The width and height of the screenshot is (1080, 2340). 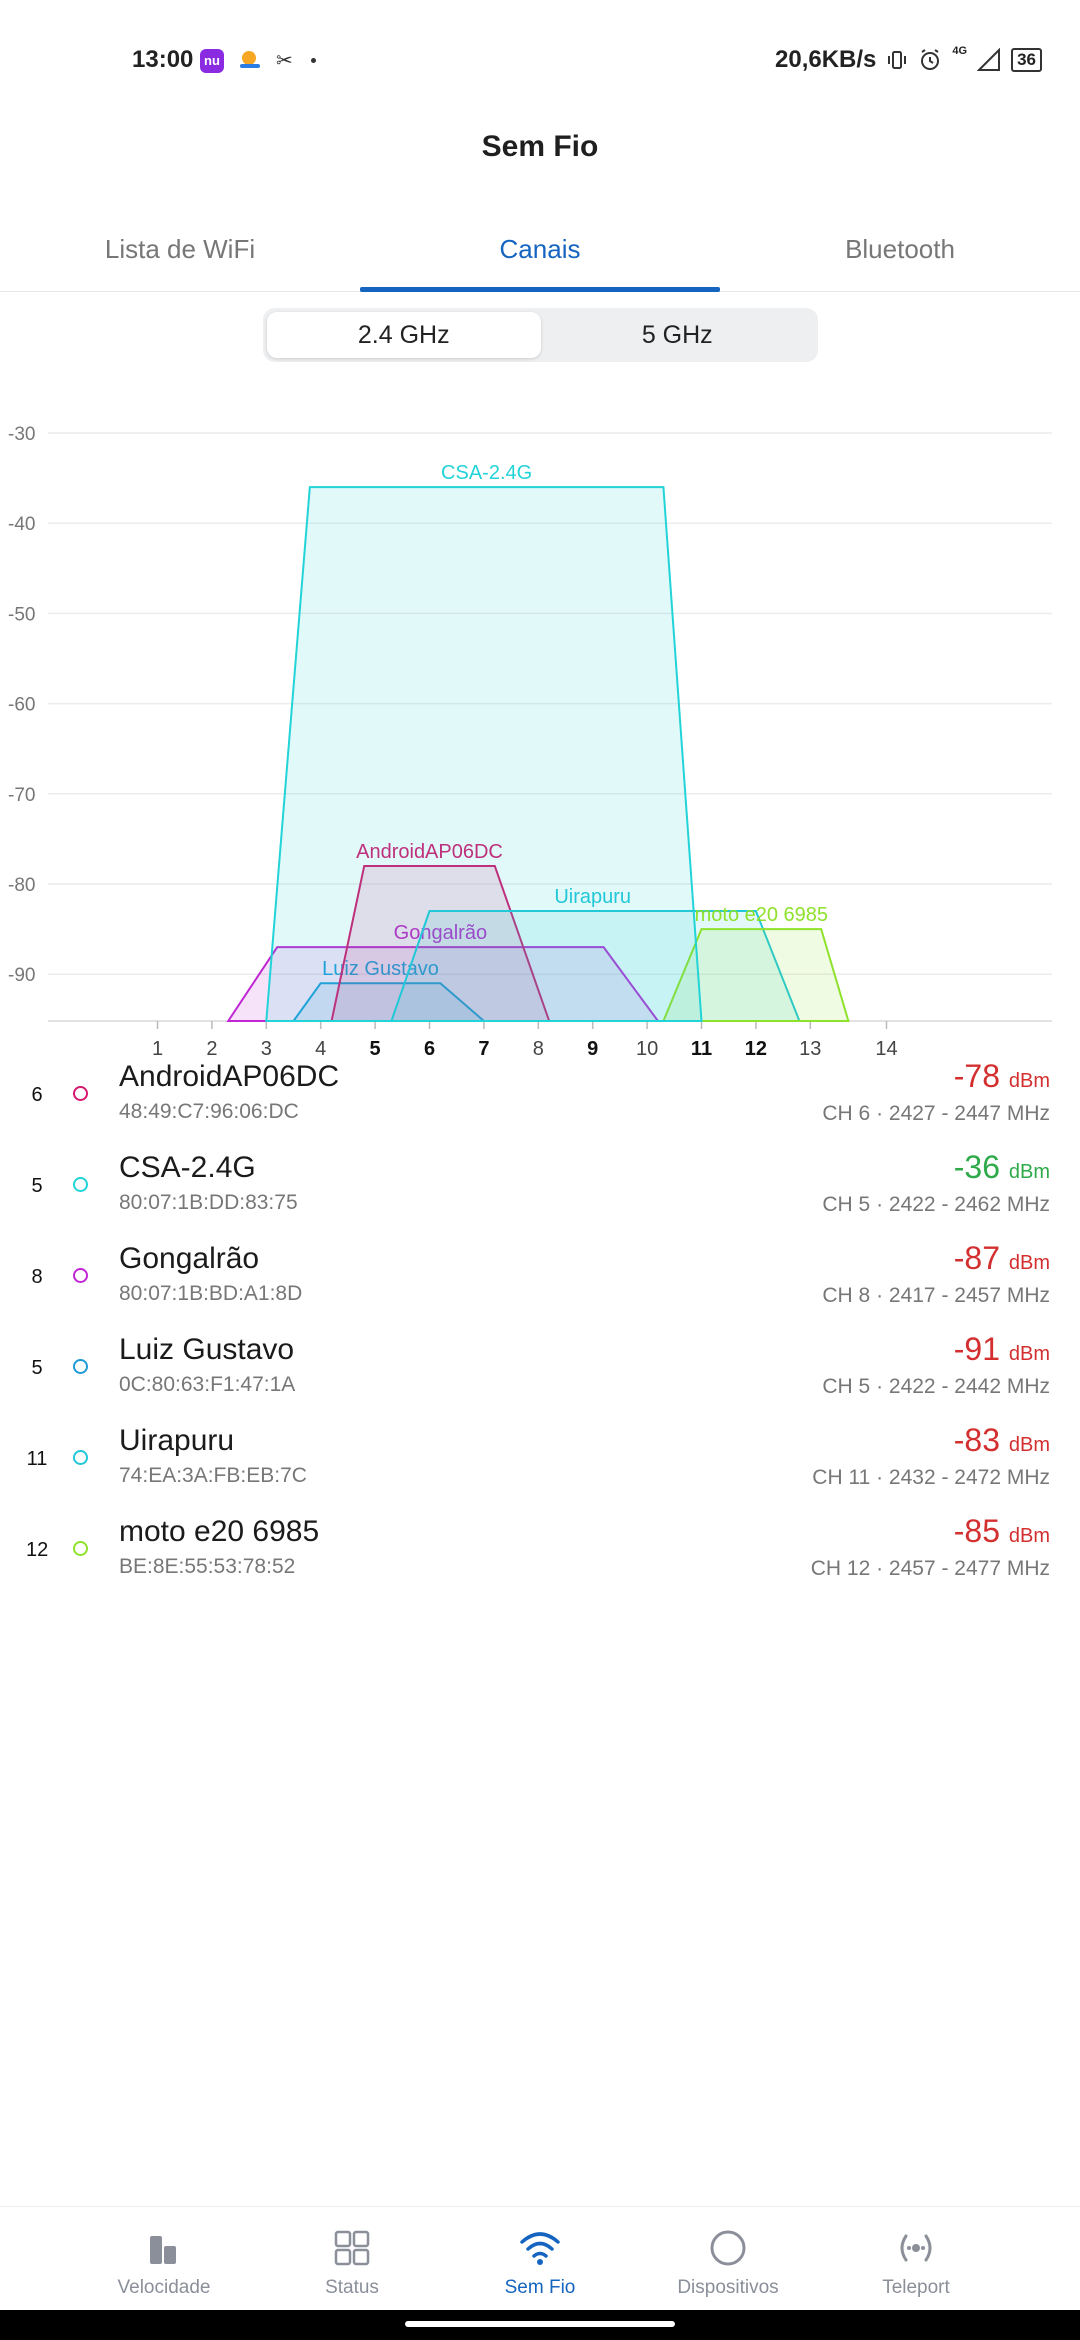 I want to click on network-band-shape, so click(x=484, y=754).